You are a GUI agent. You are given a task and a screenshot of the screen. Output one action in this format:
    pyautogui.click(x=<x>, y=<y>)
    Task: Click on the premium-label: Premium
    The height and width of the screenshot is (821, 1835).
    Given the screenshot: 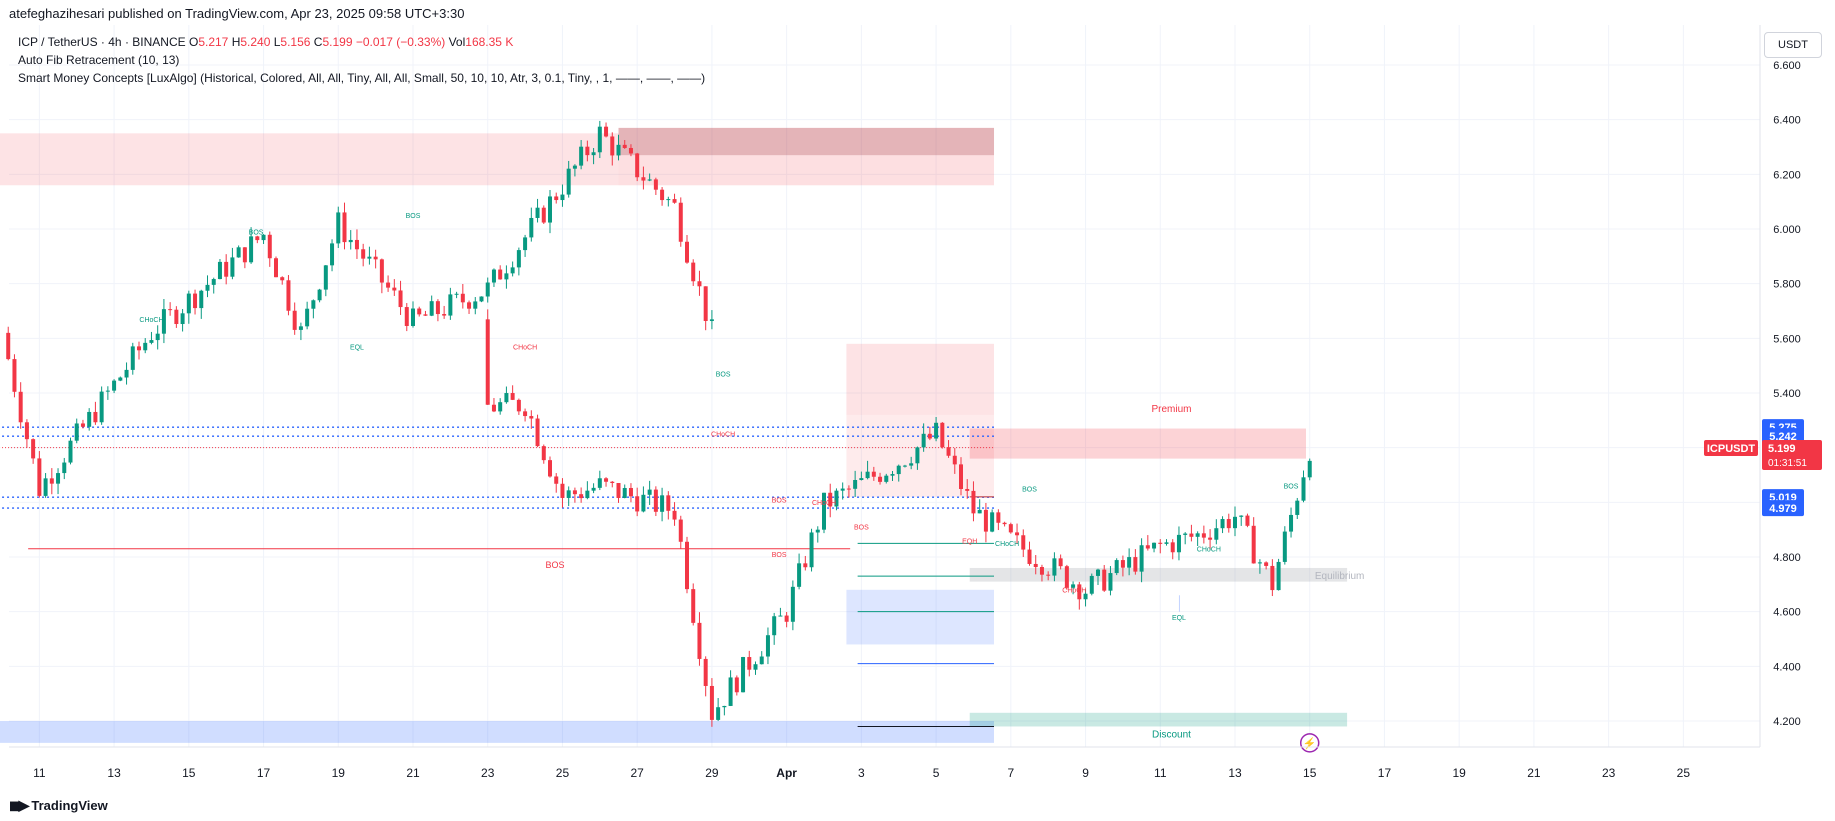 What is the action you would take?
    pyautogui.click(x=1171, y=409)
    